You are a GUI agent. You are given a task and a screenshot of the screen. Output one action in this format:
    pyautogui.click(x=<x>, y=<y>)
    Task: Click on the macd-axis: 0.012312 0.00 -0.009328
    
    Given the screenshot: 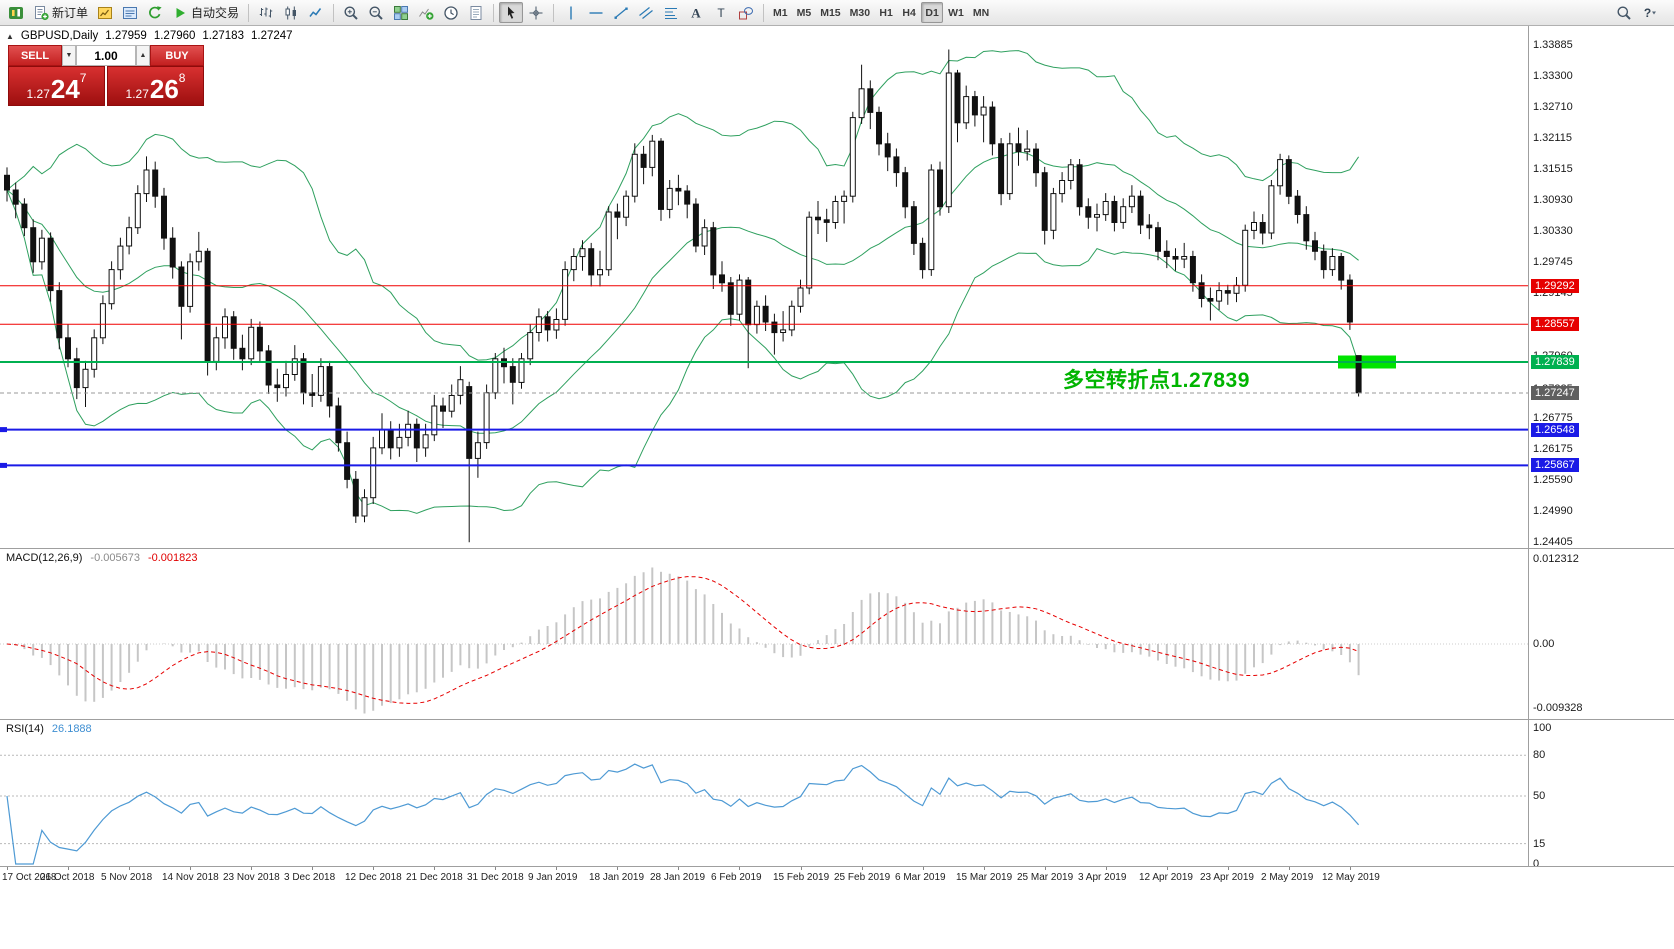 What is the action you would take?
    pyautogui.click(x=1601, y=634)
    